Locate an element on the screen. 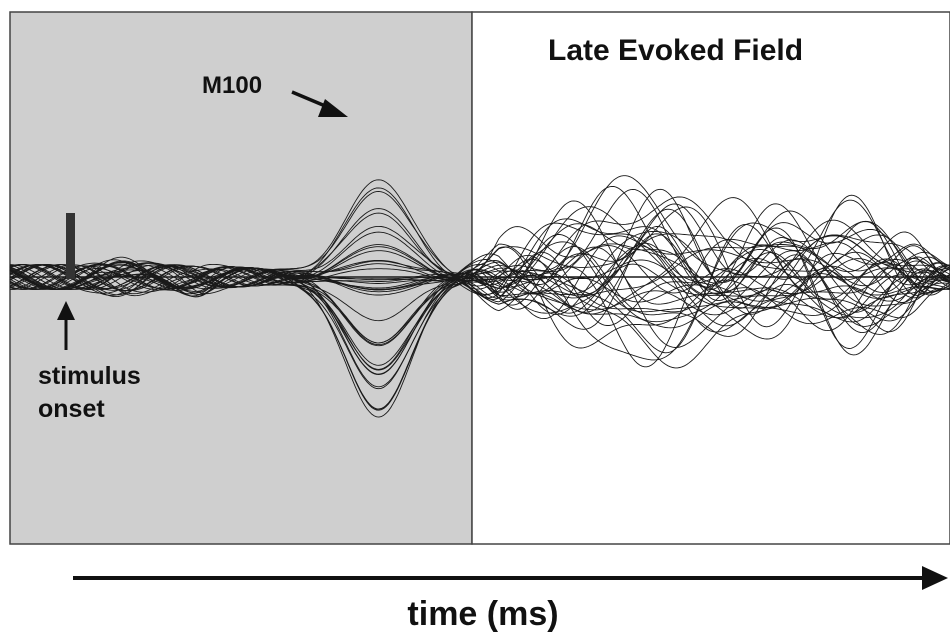 The width and height of the screenshot is (950, 634). x-axis-label: time (ms) is located at coordinates (482, 614).